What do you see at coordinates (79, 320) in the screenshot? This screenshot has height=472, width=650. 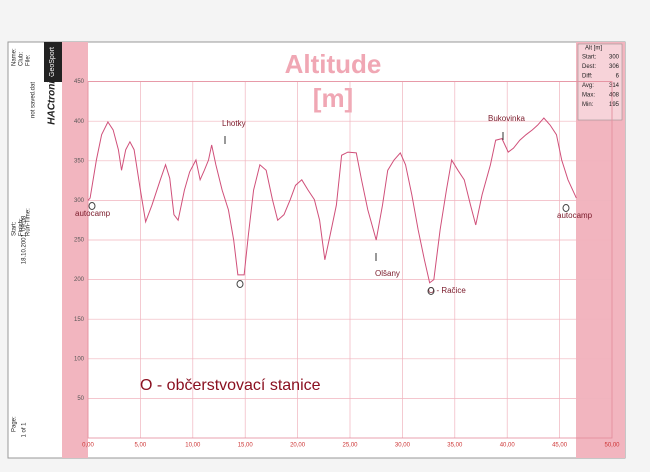 I see `y-tick-label: 150` at bounding box center [79, 320].